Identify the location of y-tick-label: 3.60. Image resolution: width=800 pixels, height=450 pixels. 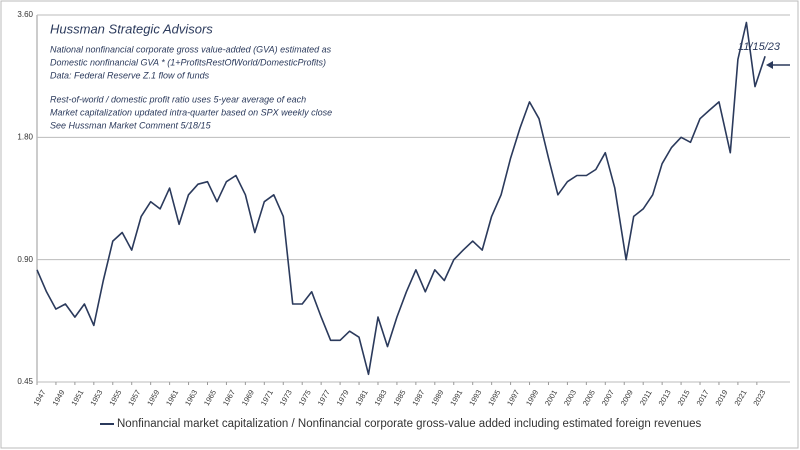
(25, 14).